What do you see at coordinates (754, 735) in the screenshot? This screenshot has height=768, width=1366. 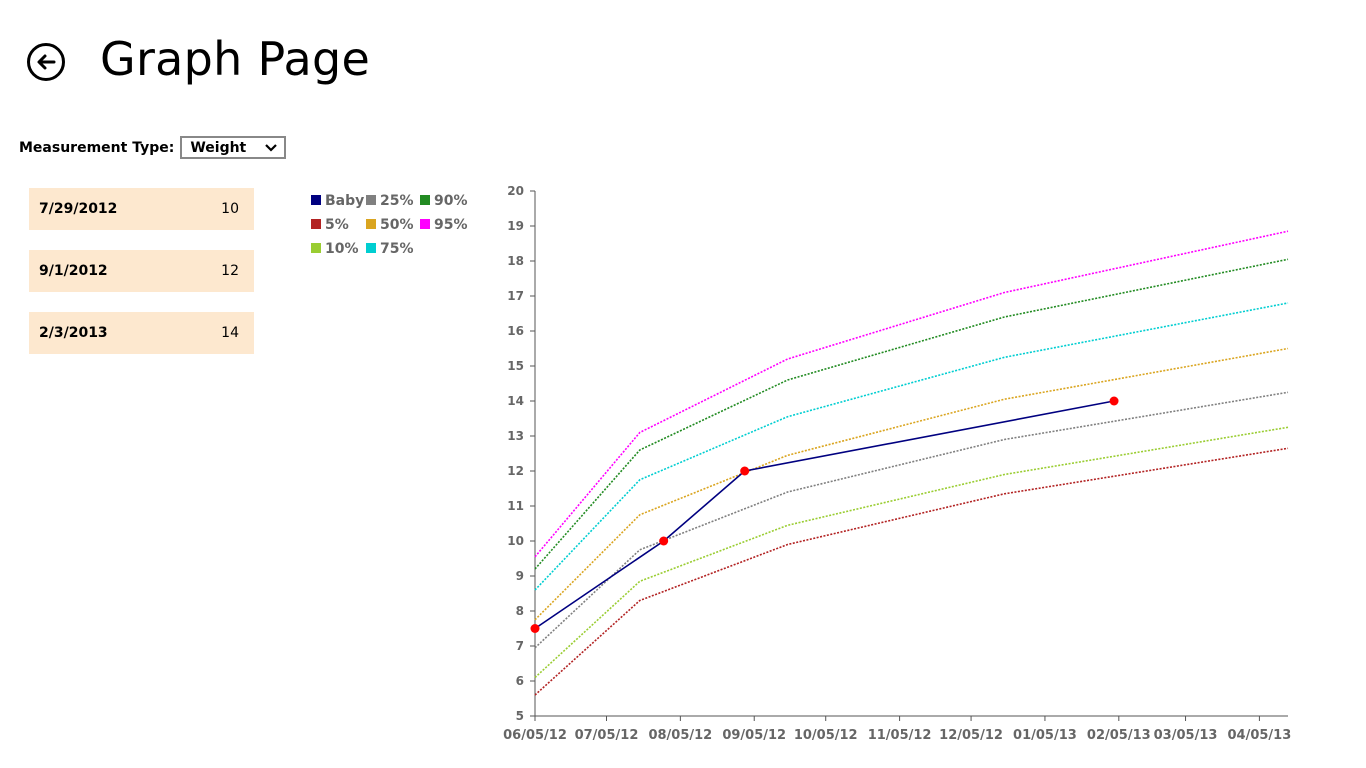 I see `x-tick-label: 09/05/12` at bounding box center [754, 735].